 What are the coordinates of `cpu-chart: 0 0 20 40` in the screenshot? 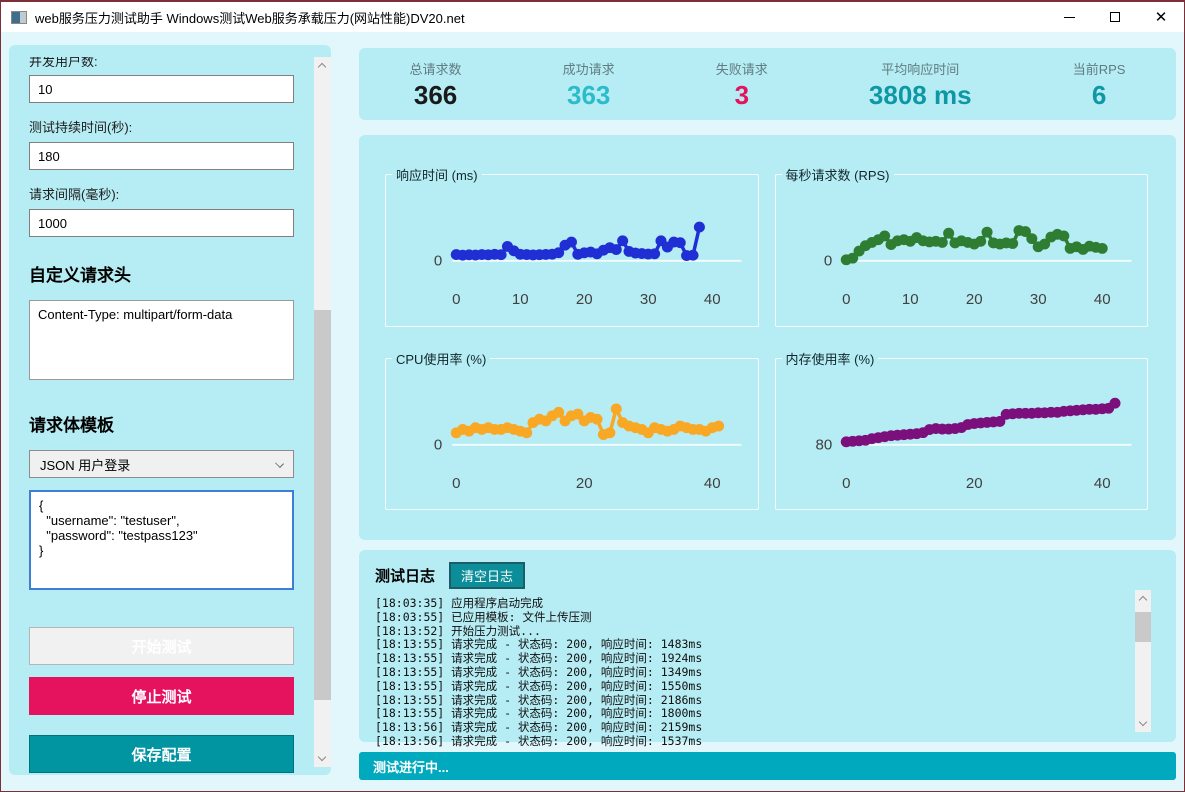 It's located at (588, 447).